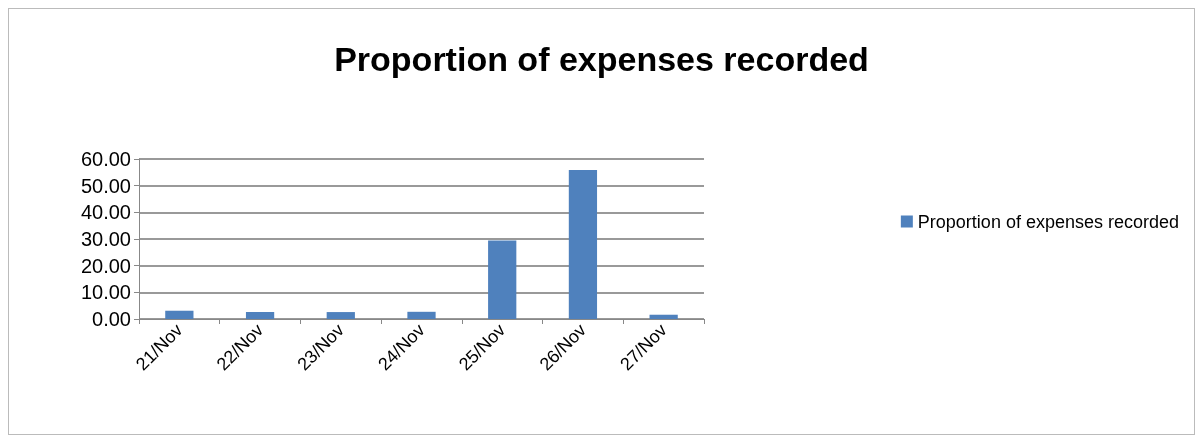 Image resolution: width=1203 pixels, height=445 pixels. Describe the element at coordinates (105, 212) in the screenshot. I see `y-tick-label: 40.00` at that location.